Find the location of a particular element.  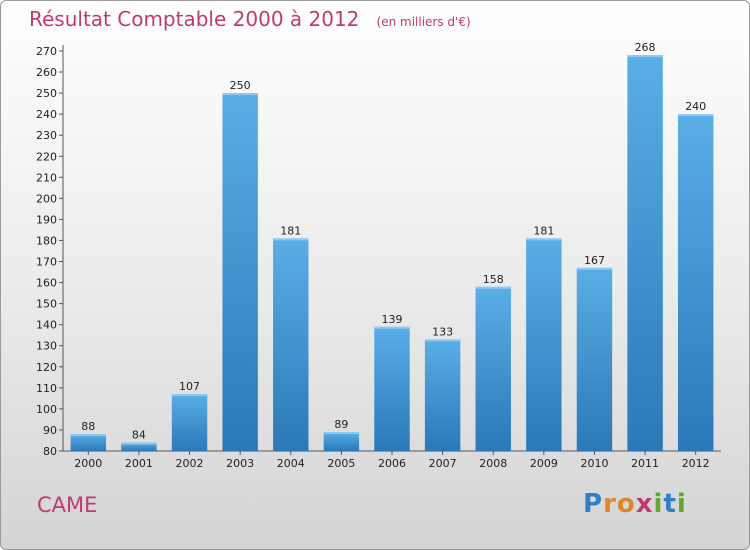

bar-2000 is located at coordinates (88, 442).